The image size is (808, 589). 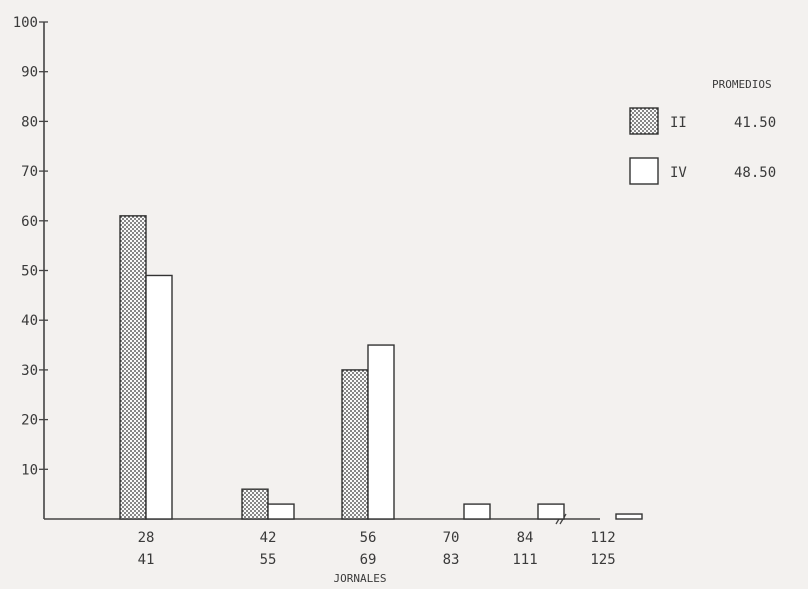 What do you see at coordinates (451, 560) in the screenshot?
I see `x-tick-label-bottom: 83` at bounding box center [451, 560].